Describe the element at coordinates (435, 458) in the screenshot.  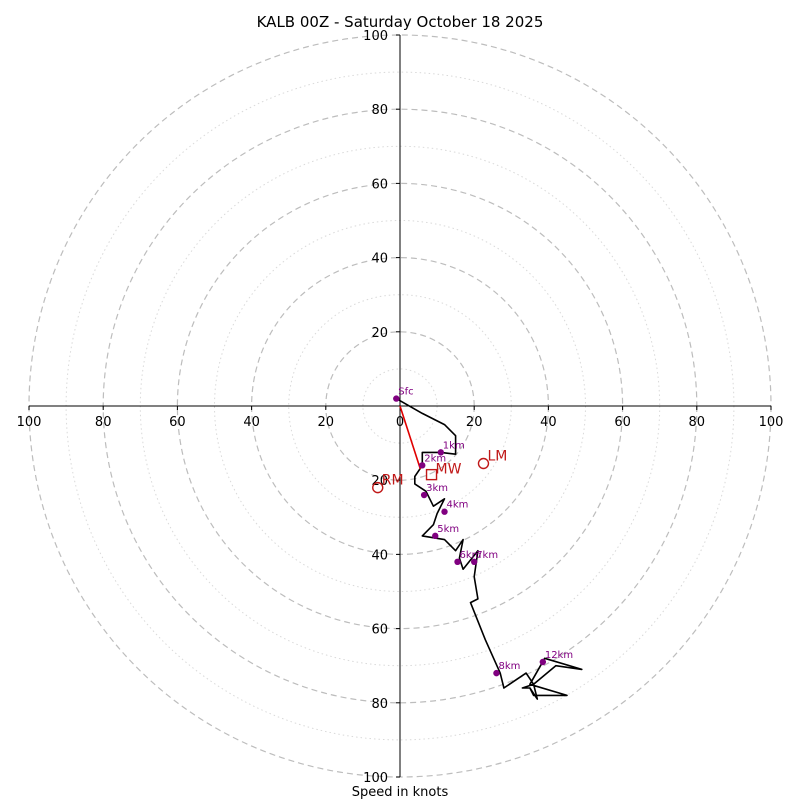
I see `height-marker-label: 2km` at that location.